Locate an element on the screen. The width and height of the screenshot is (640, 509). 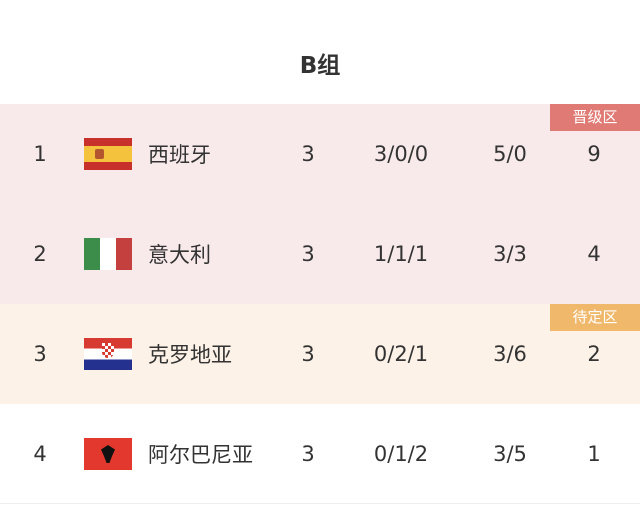
team-name: 西班牙 is located at coordinates (179, 155).